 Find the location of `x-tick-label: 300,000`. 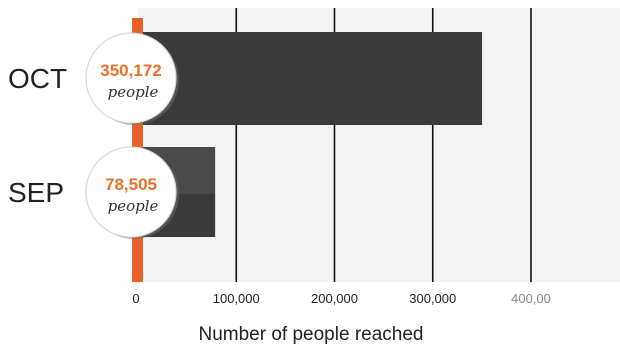

x-tick-label: 300,000 is located at coordinates (432, 298).